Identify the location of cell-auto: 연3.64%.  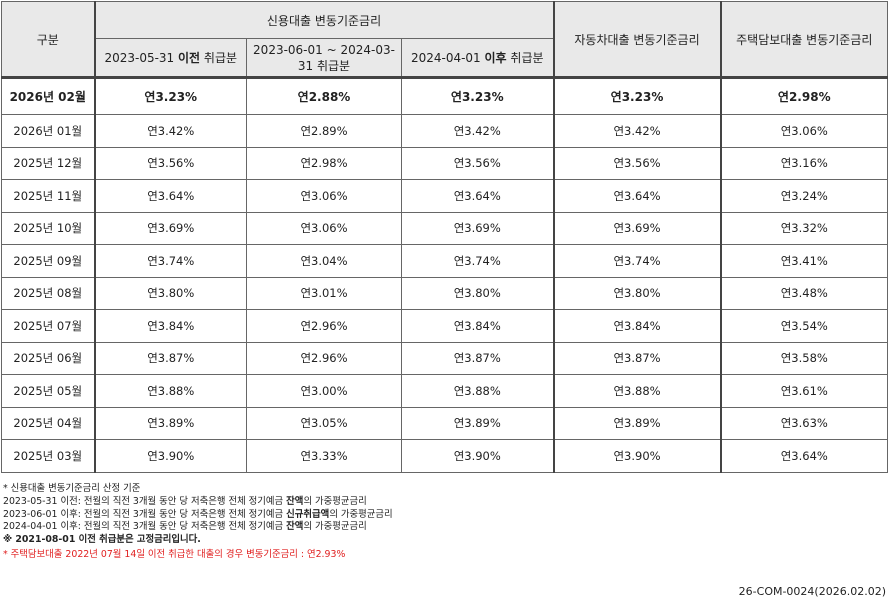
(637, 196).